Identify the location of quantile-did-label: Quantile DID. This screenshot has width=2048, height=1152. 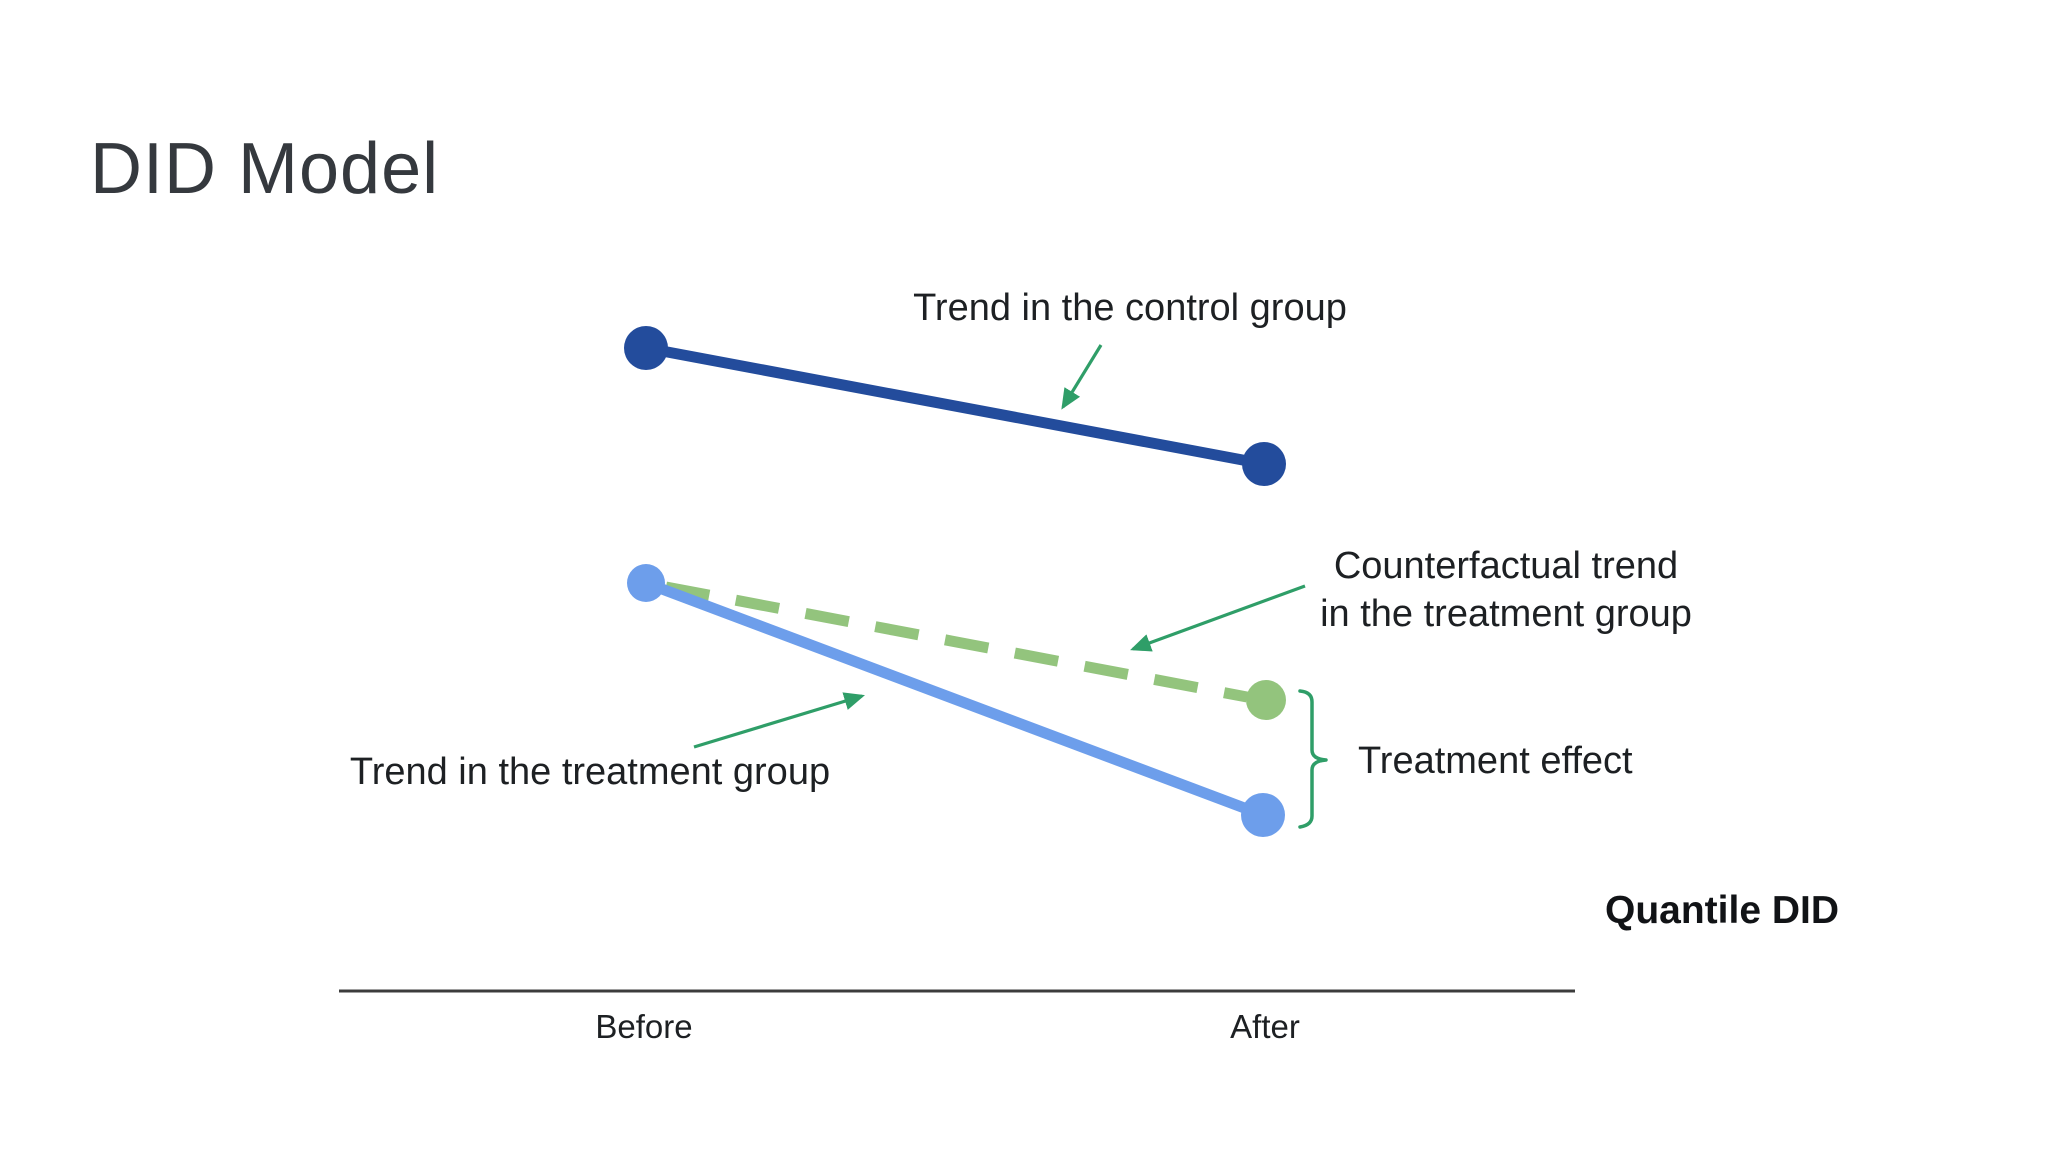
(1722, 910).